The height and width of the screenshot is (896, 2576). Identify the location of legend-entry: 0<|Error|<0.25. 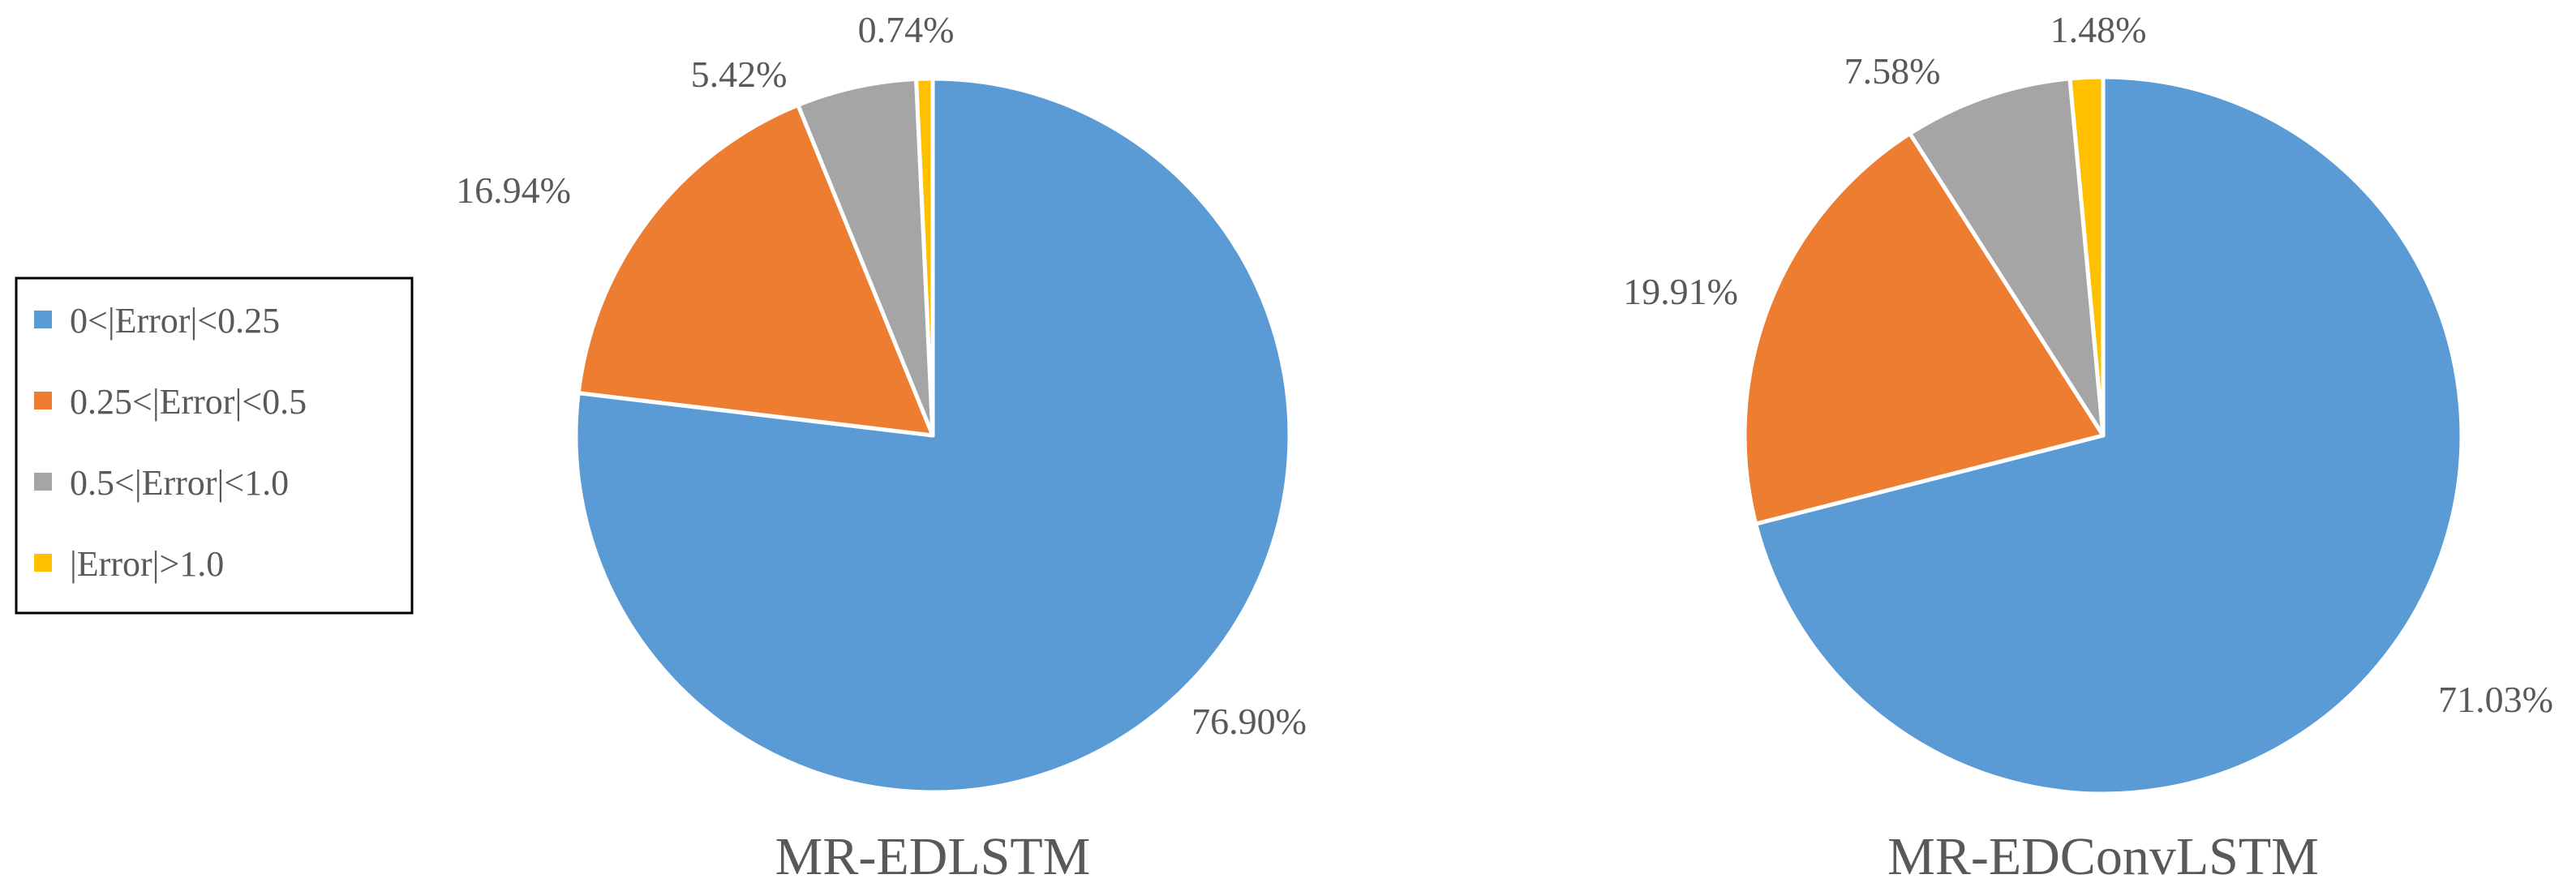
(157, 321).